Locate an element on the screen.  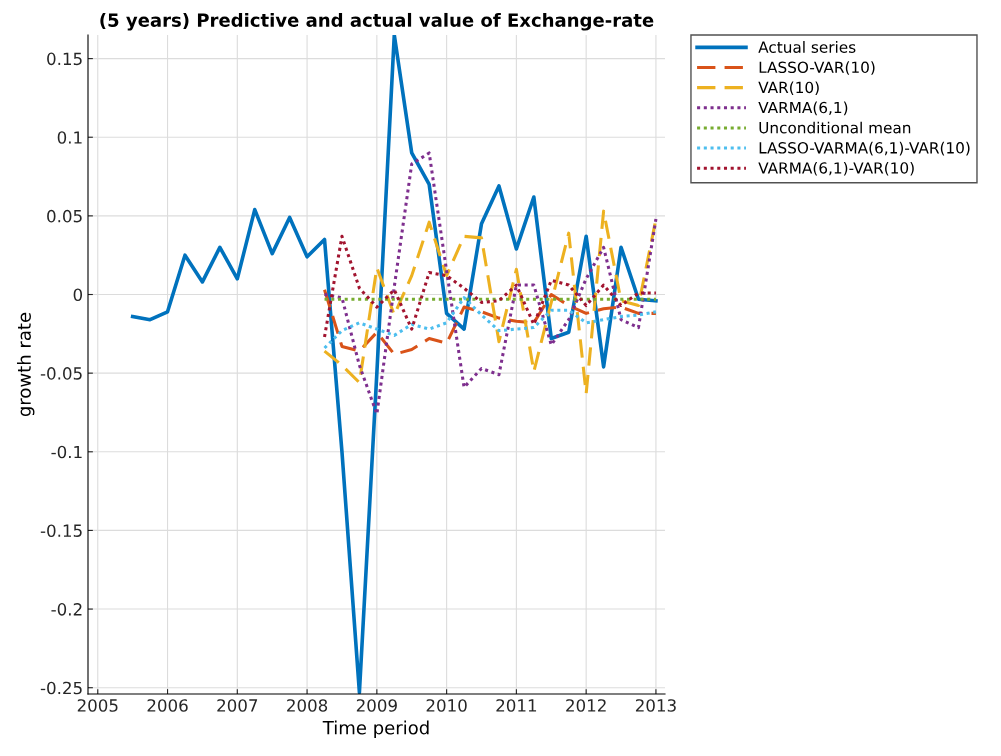
y-tick-label: 0.15 is located at coordinates (64, 59).